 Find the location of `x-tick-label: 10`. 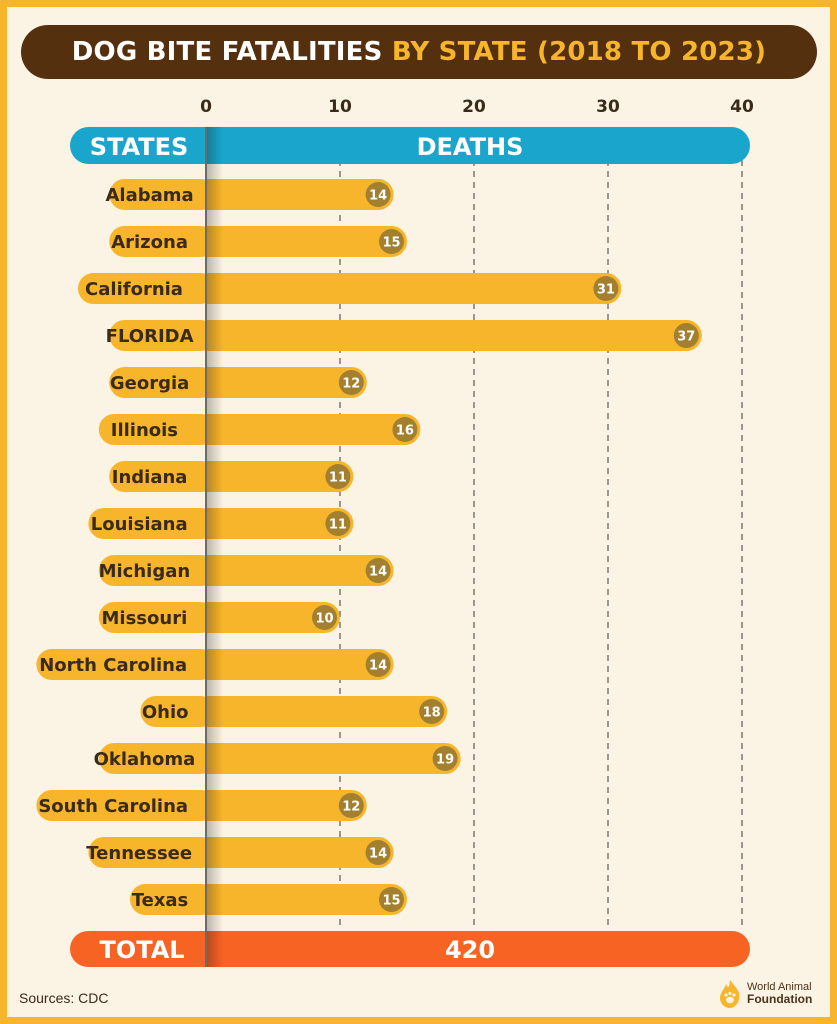

x-tick-label: 10 is located at coordinates (340, 107).